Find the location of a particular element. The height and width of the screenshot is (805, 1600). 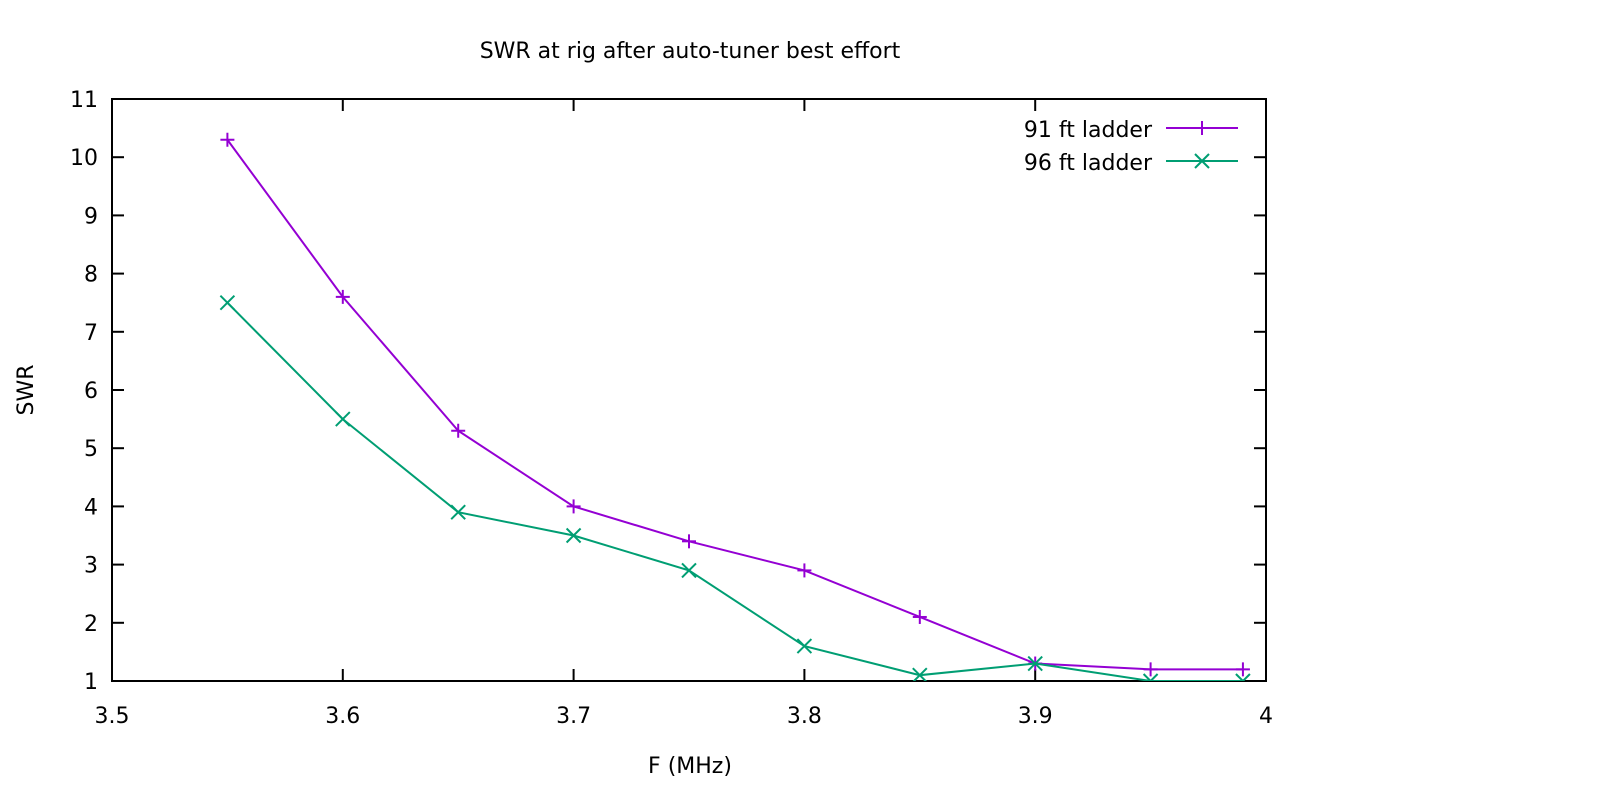

chart-title: SWR at rig after auto-tuner best effort is located at coordinates (690, 51).